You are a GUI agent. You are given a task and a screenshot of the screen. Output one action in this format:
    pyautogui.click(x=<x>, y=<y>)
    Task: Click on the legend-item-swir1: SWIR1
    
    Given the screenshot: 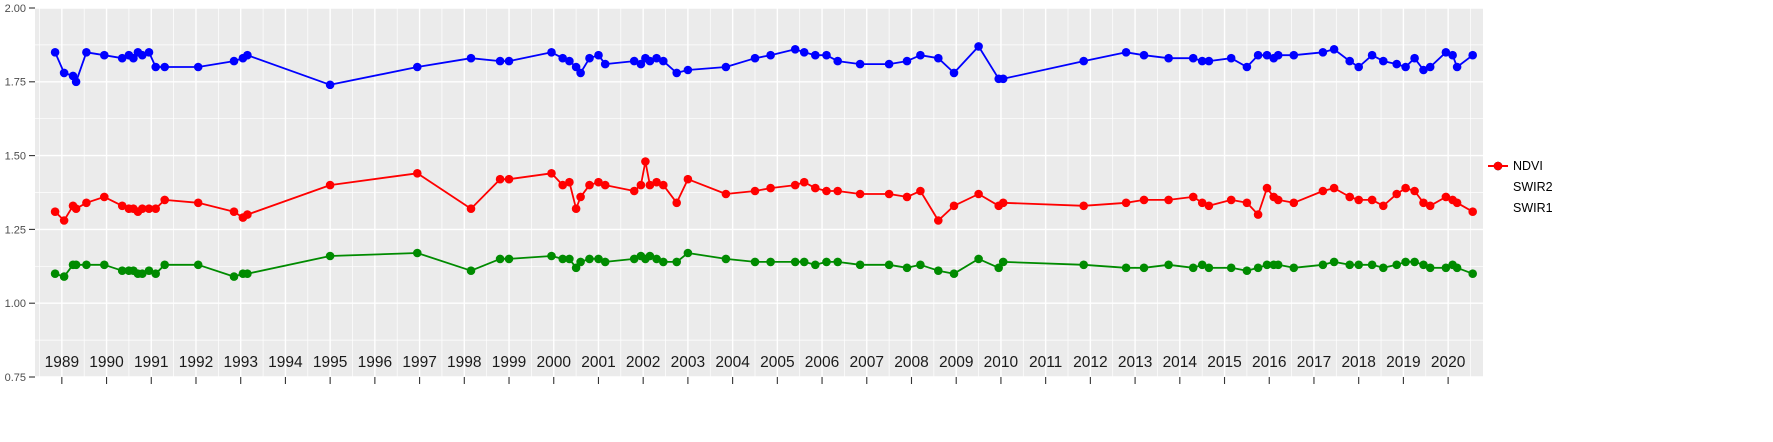 What is the action you would take?
    pyautogui.click(x=1520, y=188)
    